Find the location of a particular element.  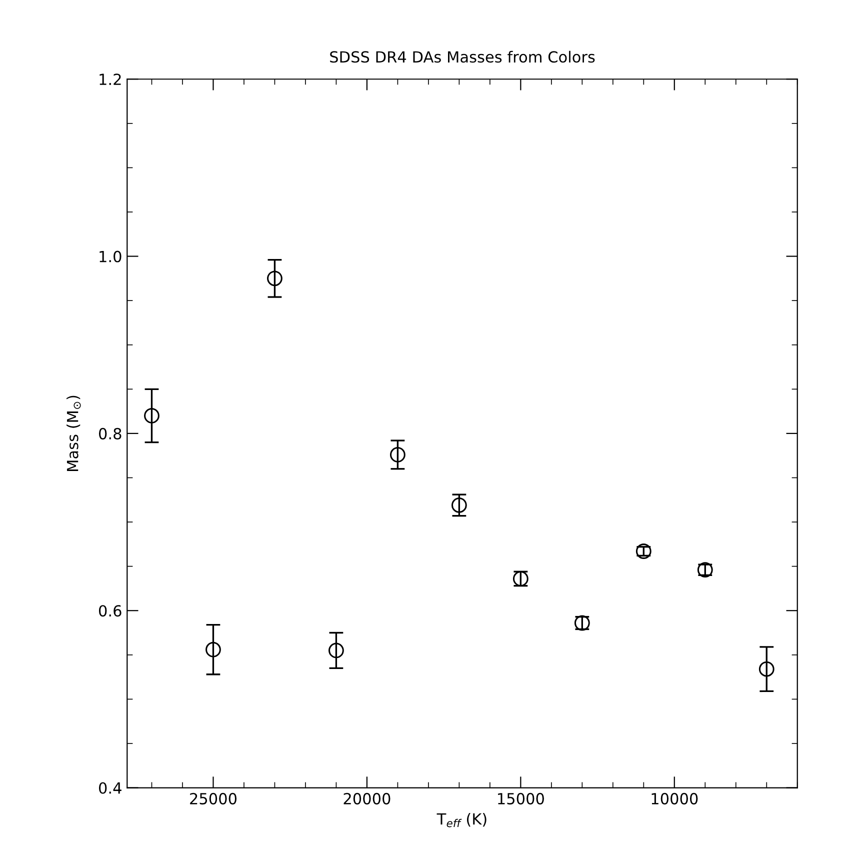

y-tick-label: 1.2 is located at coordinates (110, 79).